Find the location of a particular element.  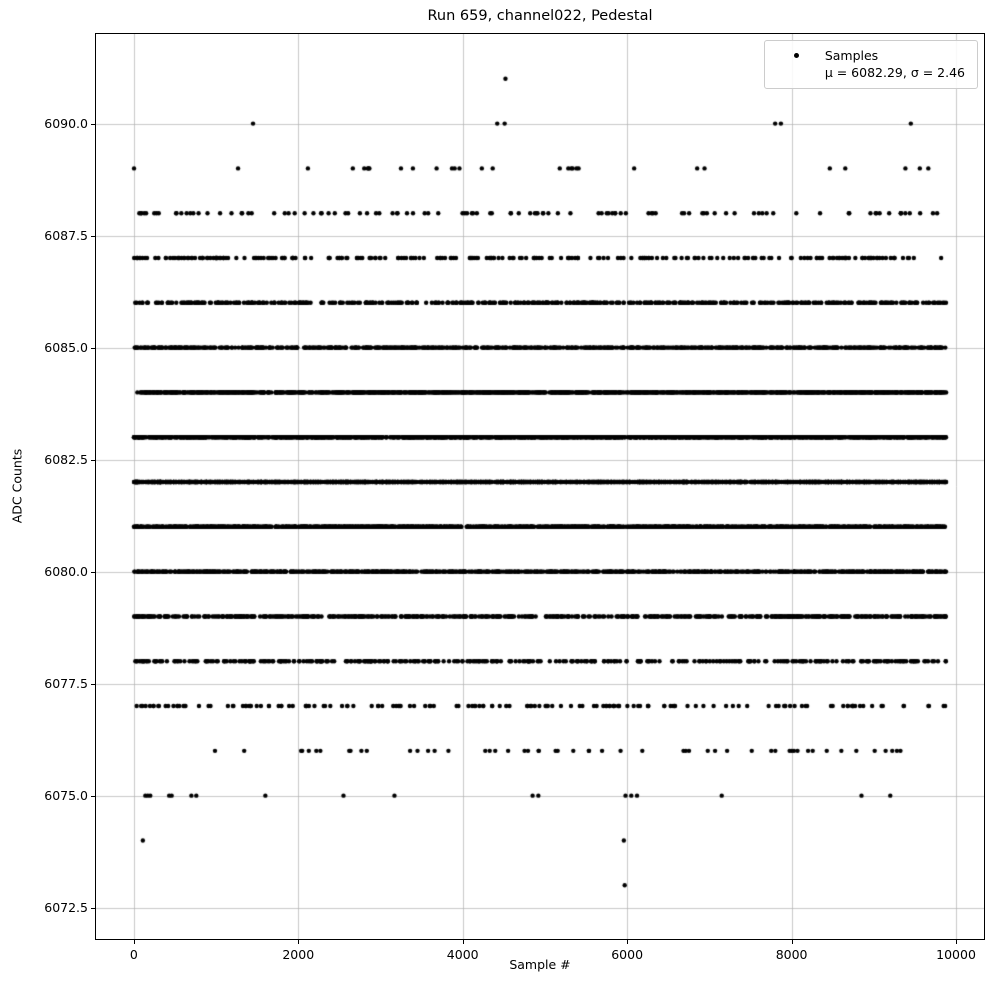

y-tick-label: 6075.0 is located at coordinates (66, 795).